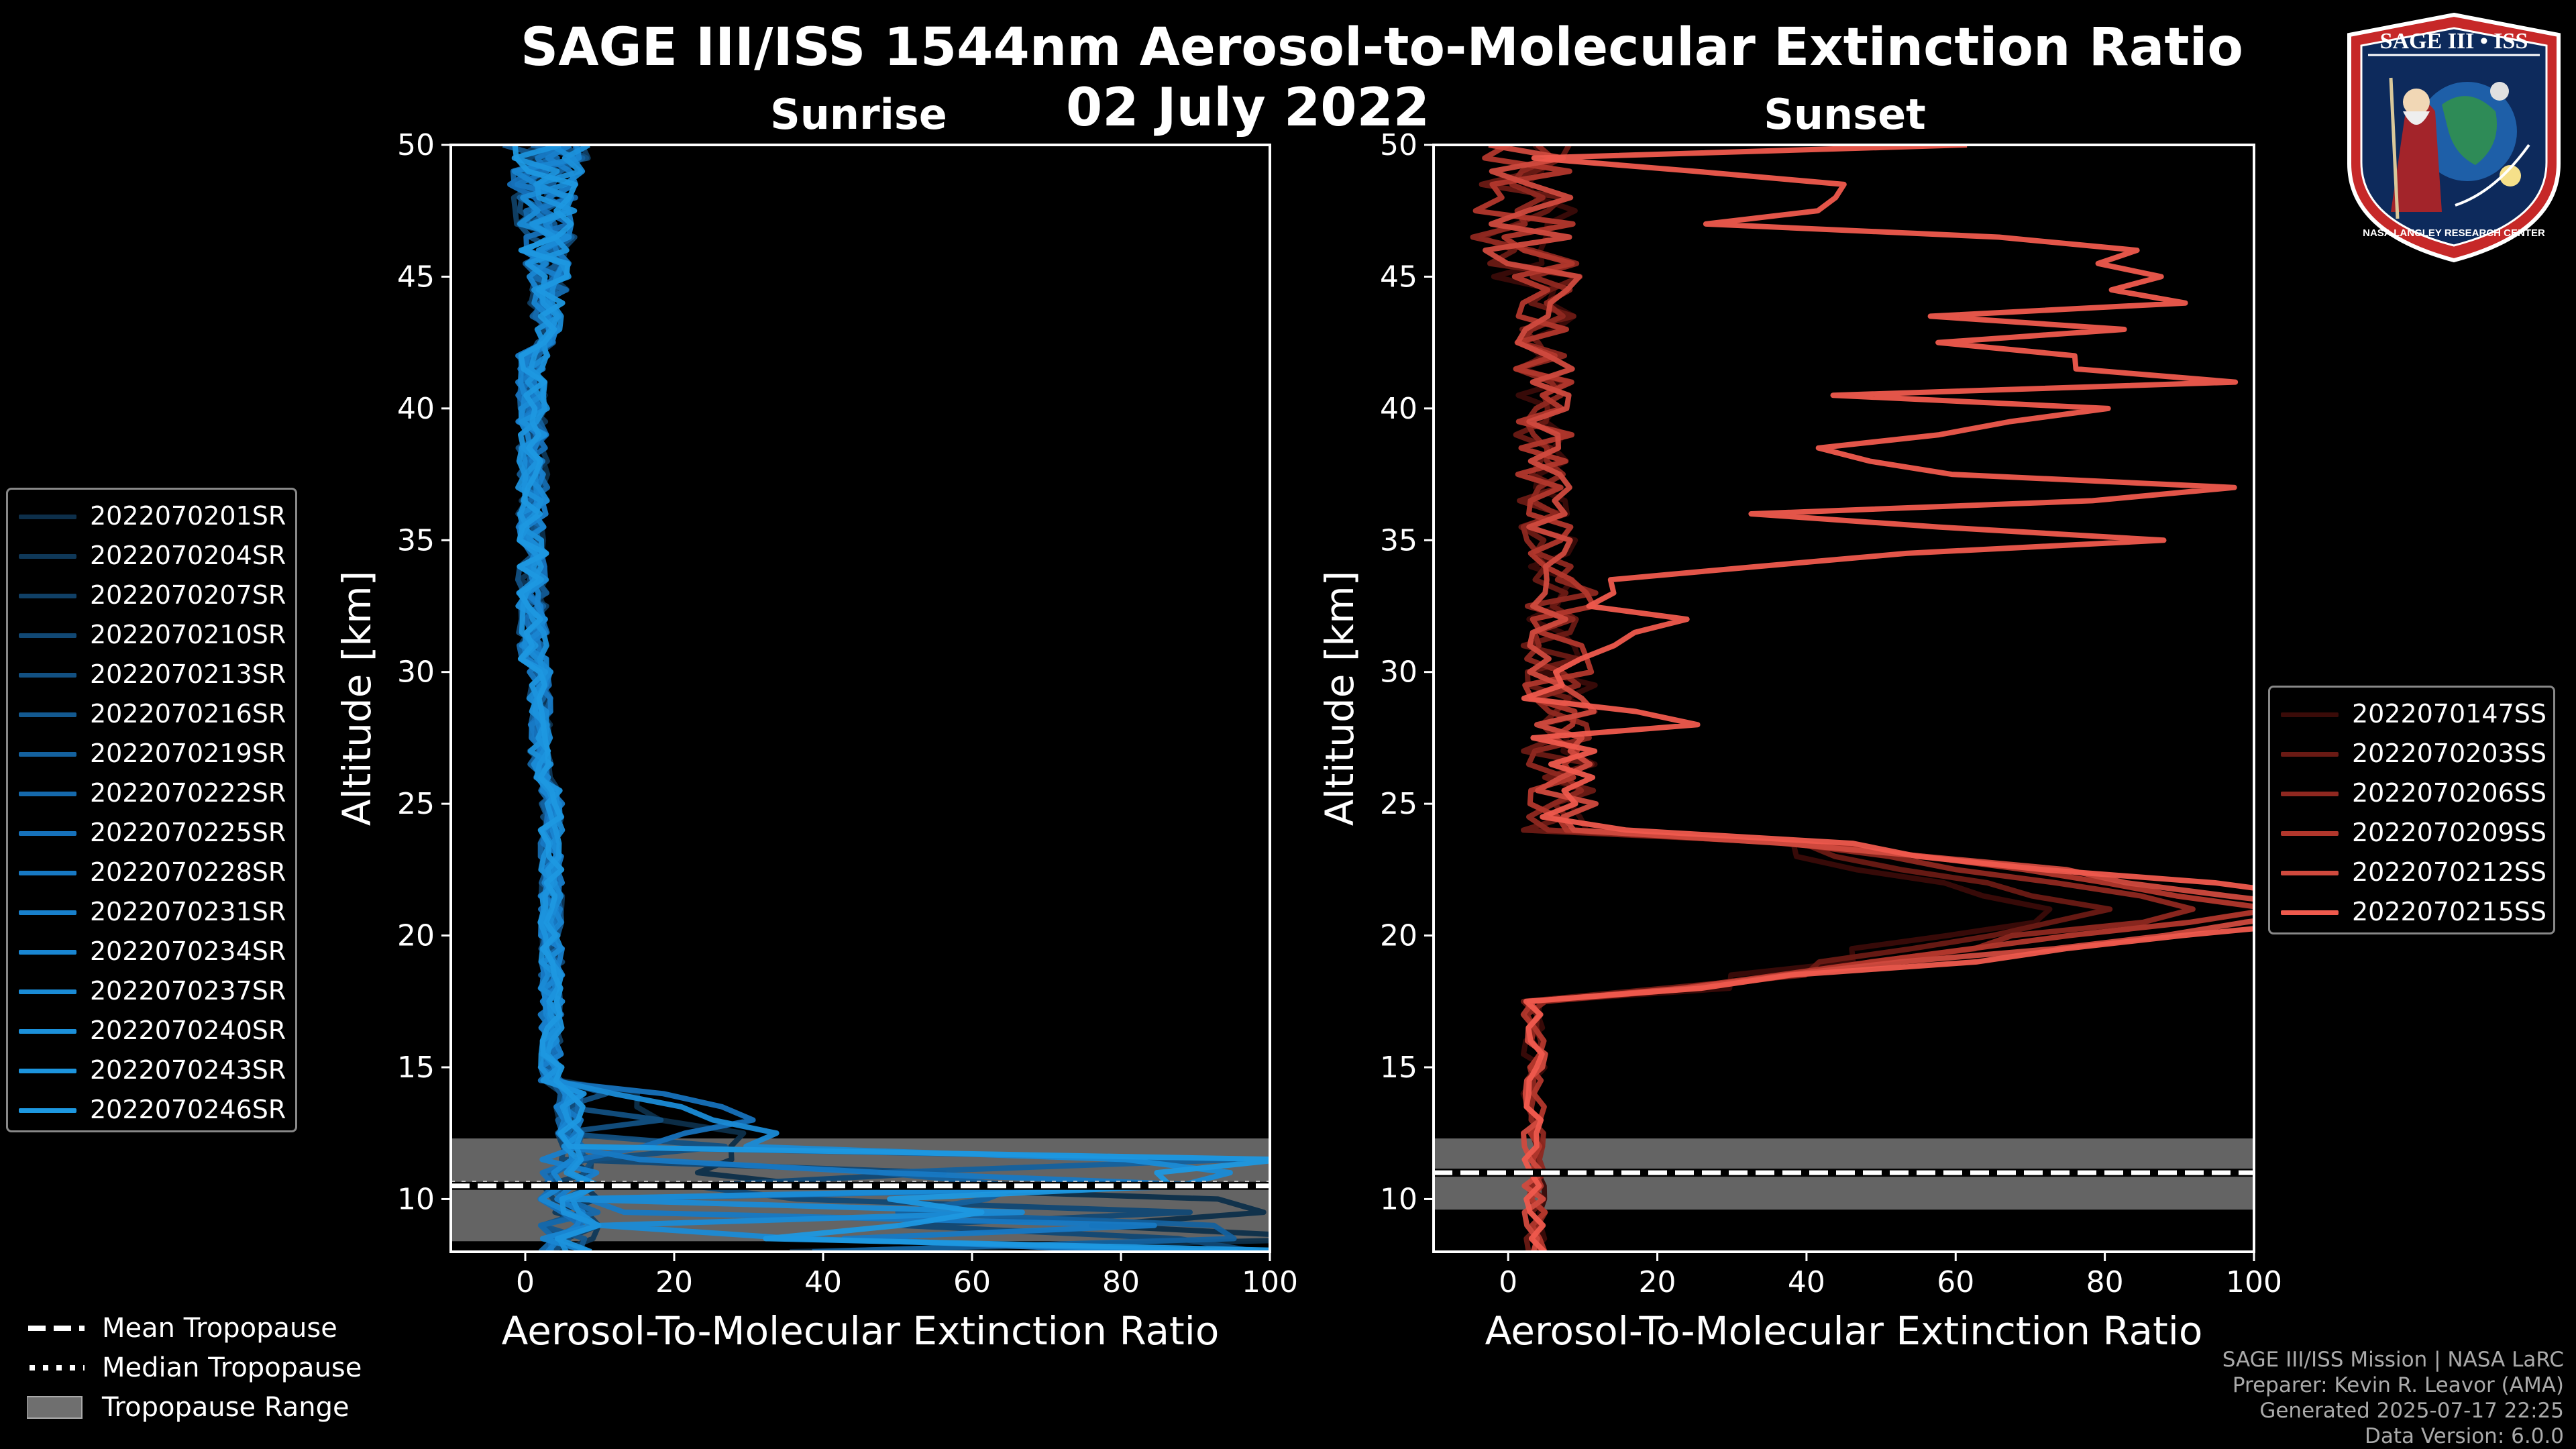 The width and height of the screenshot is (2576, 1449). Describe the element at coordinates (57, 1368) in the screenshot. I see `dotted-line-icon` at that location.